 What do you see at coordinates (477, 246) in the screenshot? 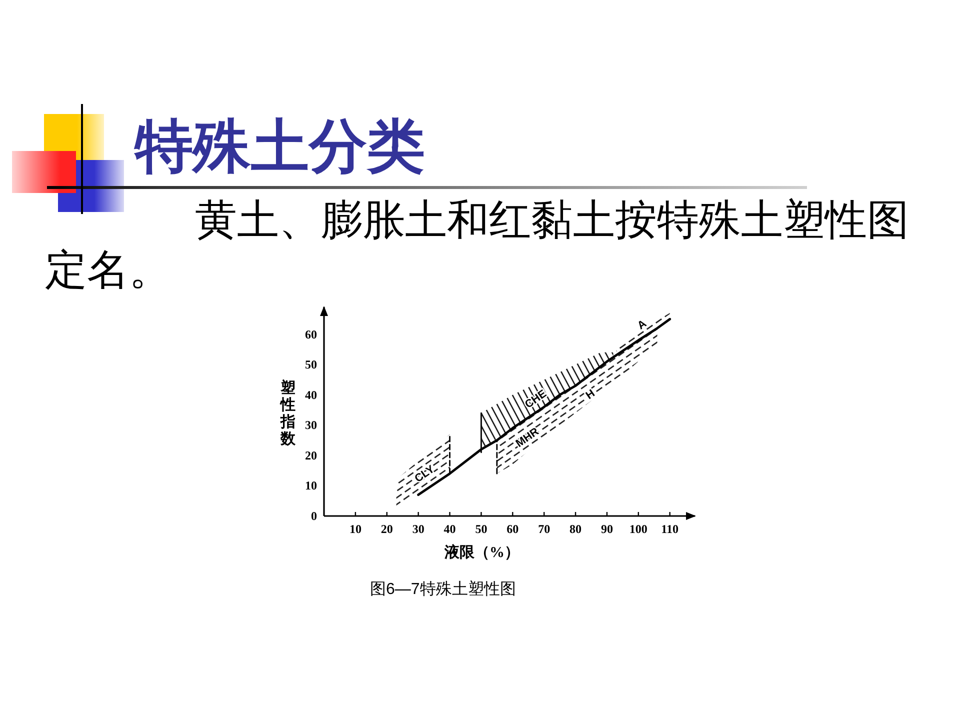
I see `chart-subtitle: 黄土、膨胀土和红黏土按特殊土塑性图定名。` at bounding box center [477, 246].